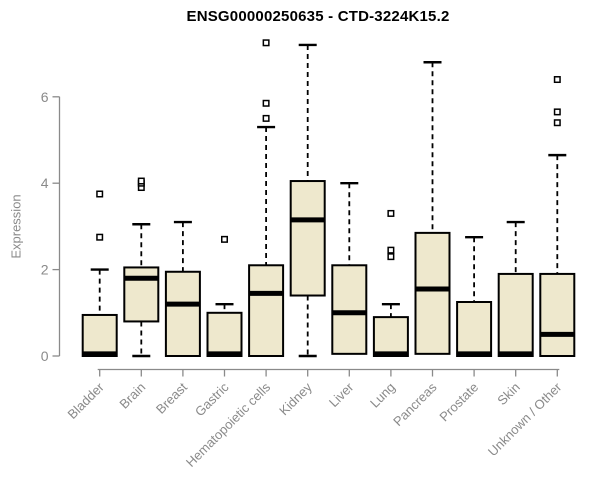  What do you see at coordinates (382, 395) in the screenshot?
I see `x-tick-label: Lung` at bounding box center [382, 395].